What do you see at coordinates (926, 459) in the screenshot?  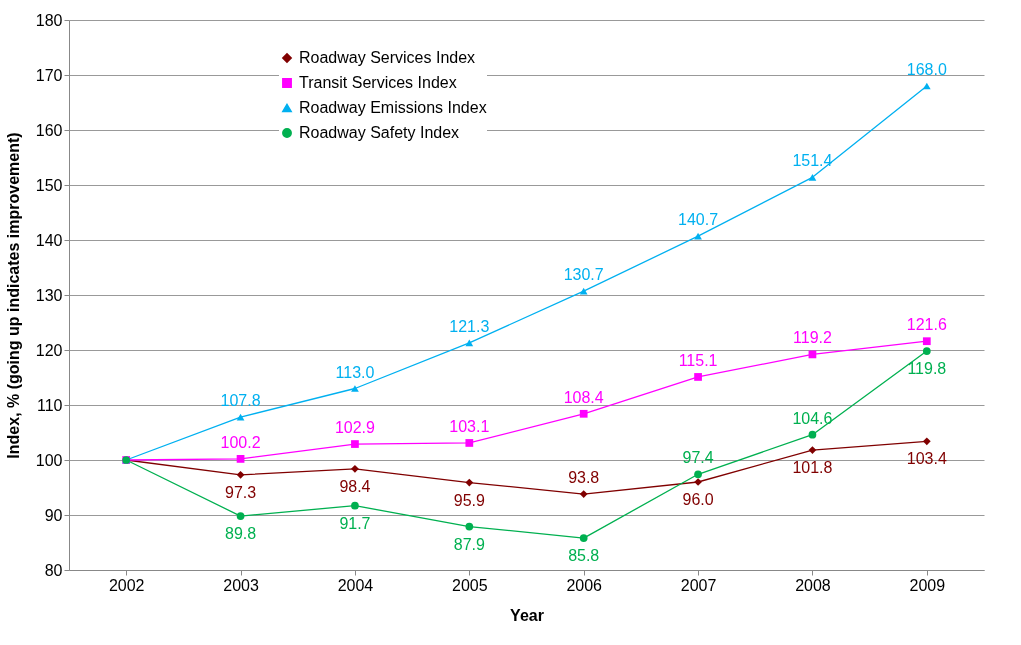 I see `data-label: 103.4` at bounding box center [926, 459].